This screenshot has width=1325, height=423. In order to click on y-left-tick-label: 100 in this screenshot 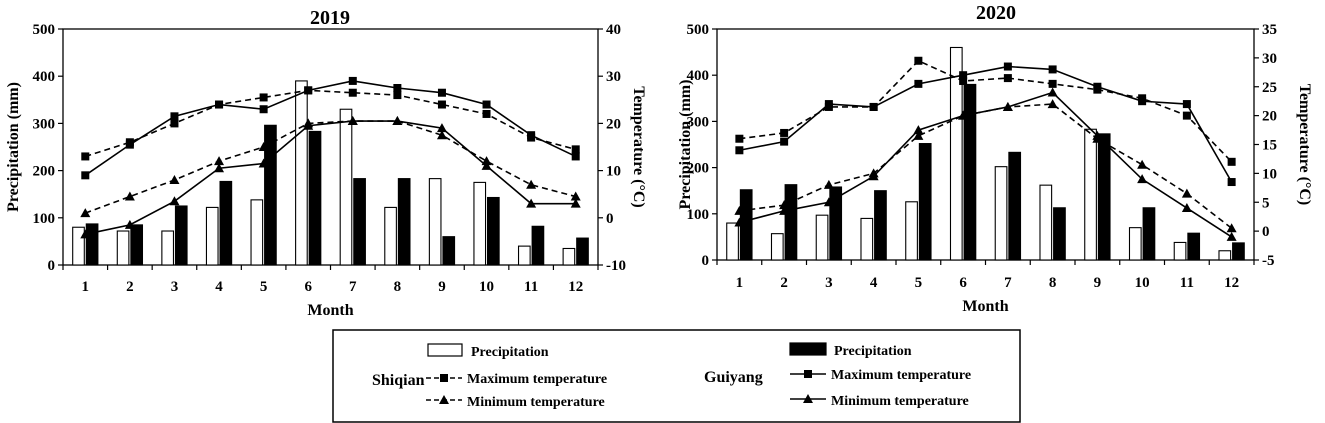, I will do `click(698, 215)`.